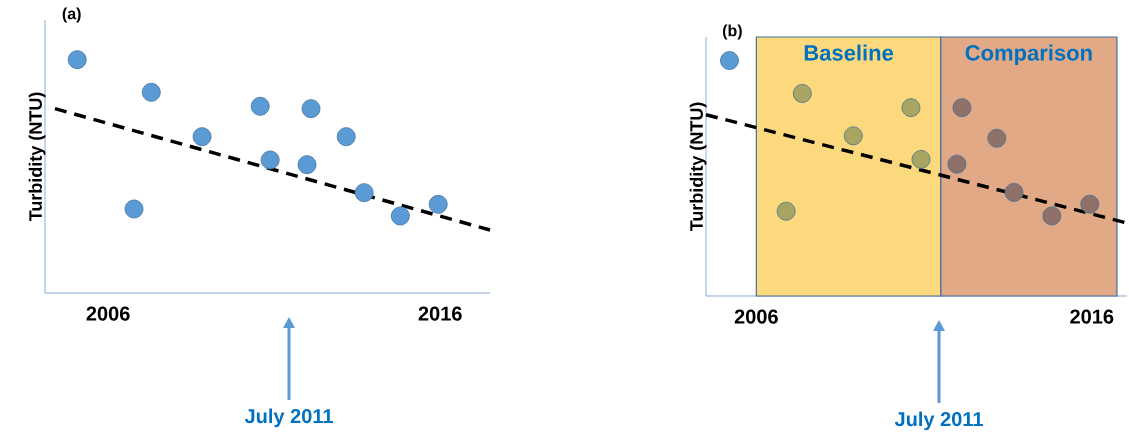  I want to click on band-label: Baseline, so click(849, 52).